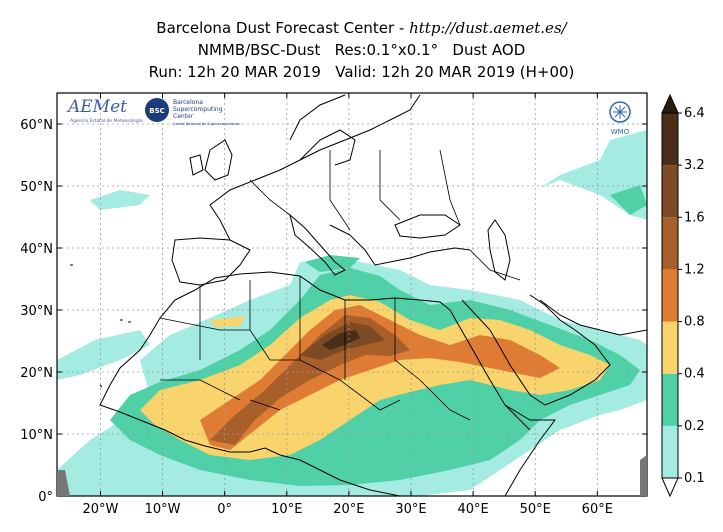 Image resolution: width=723 pixels, height=532 pixels. What do you see at coordinates (361, 50) in the screenshot?
I see `title-line-2: NMMB/BSC-Dust Res:0.1°x0.1° Dust AOD` at bounding box center [361, 50].